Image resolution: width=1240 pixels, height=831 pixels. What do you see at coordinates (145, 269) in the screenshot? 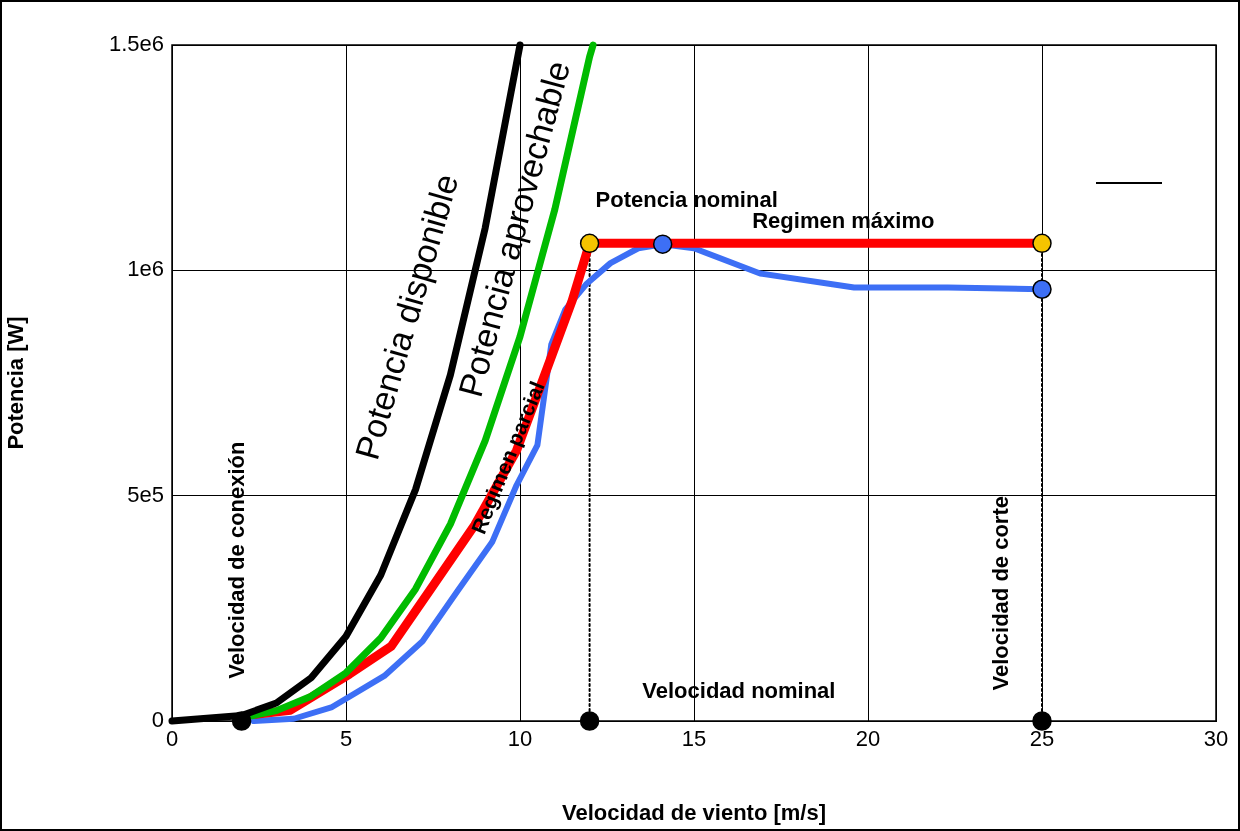
I see `y-tick-label: 1e6` at bounding box center [145, 269].